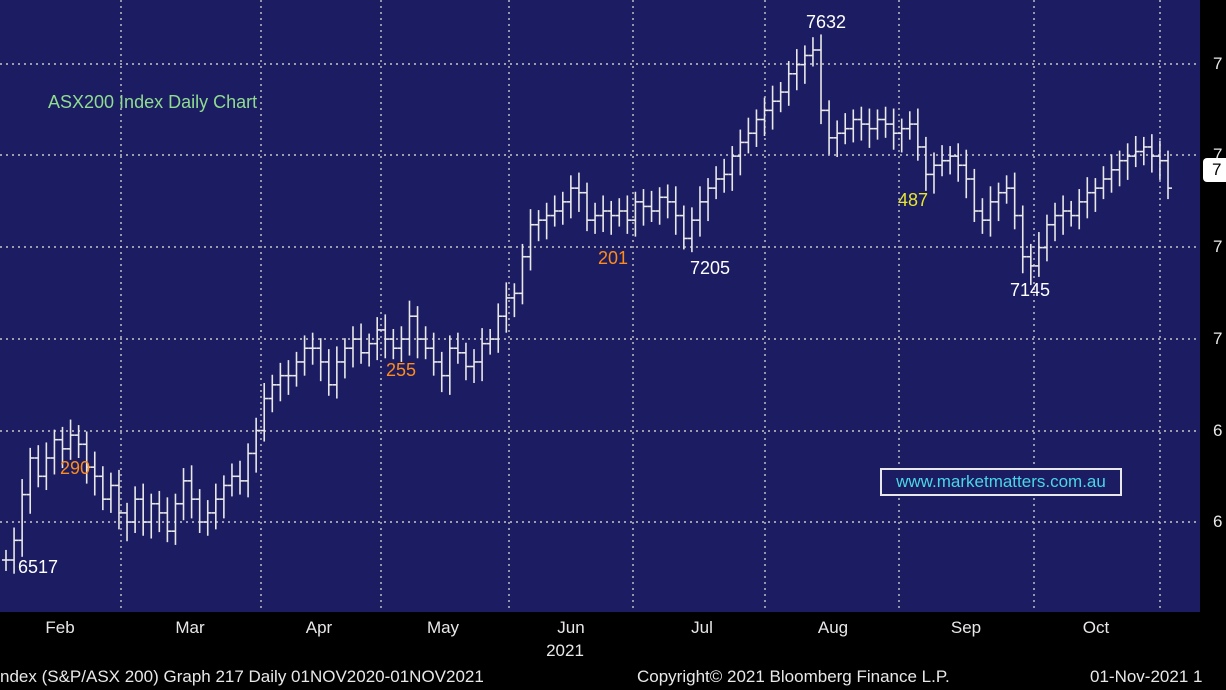 The height and width of the screenshot is (690, 1226). I want to click on x-tick-label-jul: Jul, so click(702, 627).